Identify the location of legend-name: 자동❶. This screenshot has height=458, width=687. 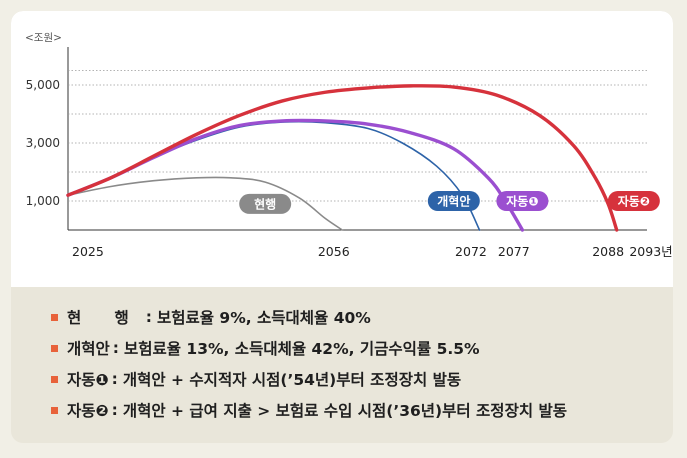
(88, 380).